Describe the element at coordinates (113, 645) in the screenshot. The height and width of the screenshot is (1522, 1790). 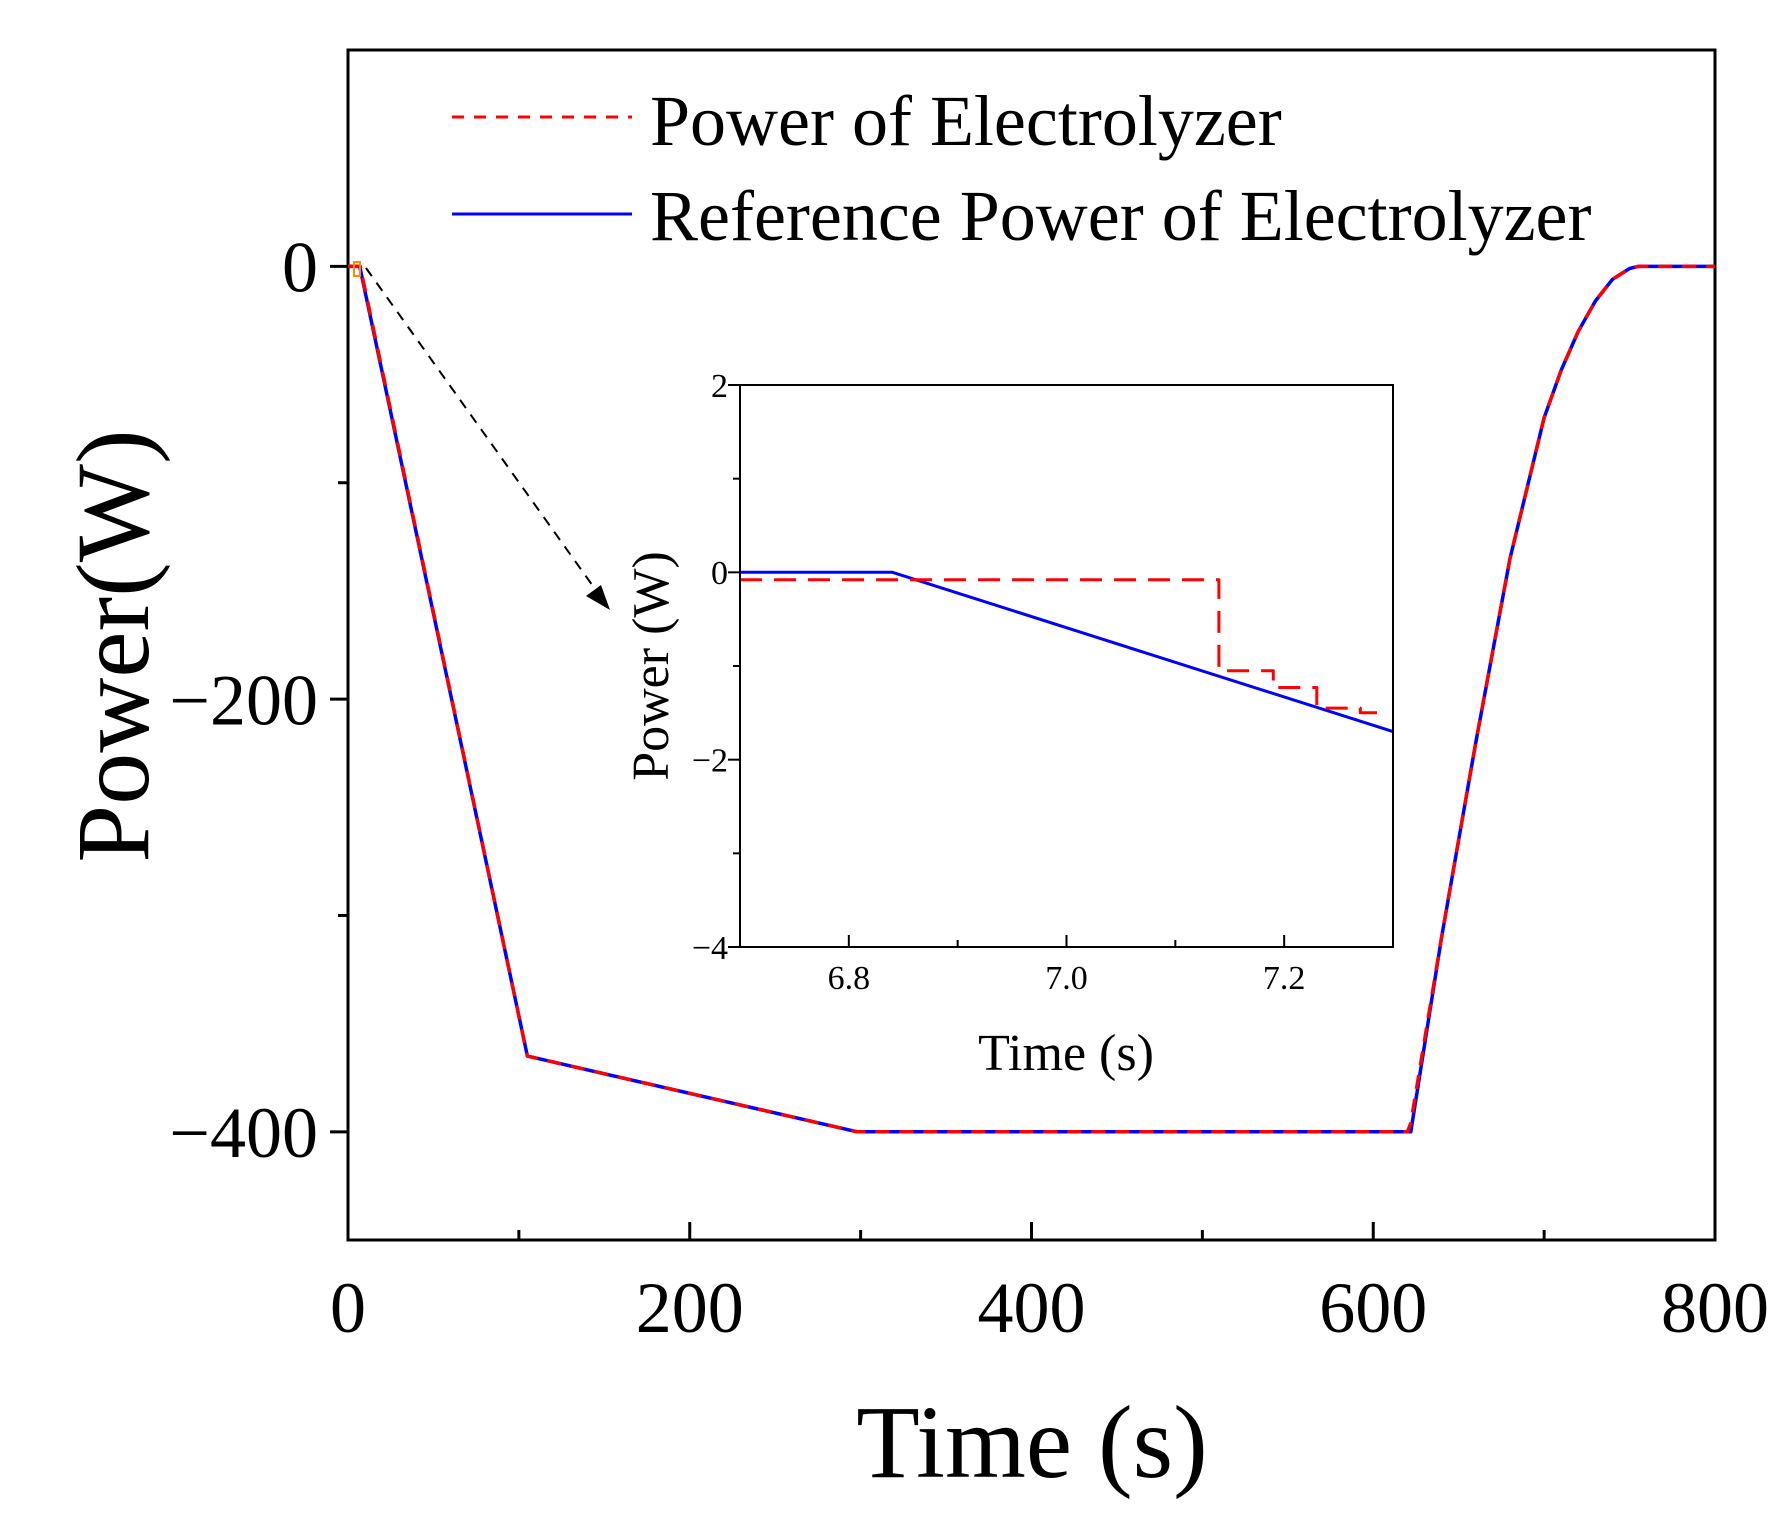
I see `main-y-axis-label: Power(W)` at that location.